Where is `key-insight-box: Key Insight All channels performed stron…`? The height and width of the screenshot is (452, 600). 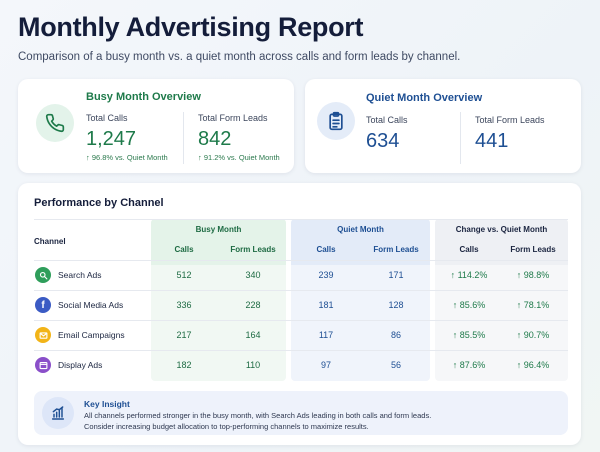
key-insight-box: Key Insight All channels performed stron… is located at coordinates (301, 413).